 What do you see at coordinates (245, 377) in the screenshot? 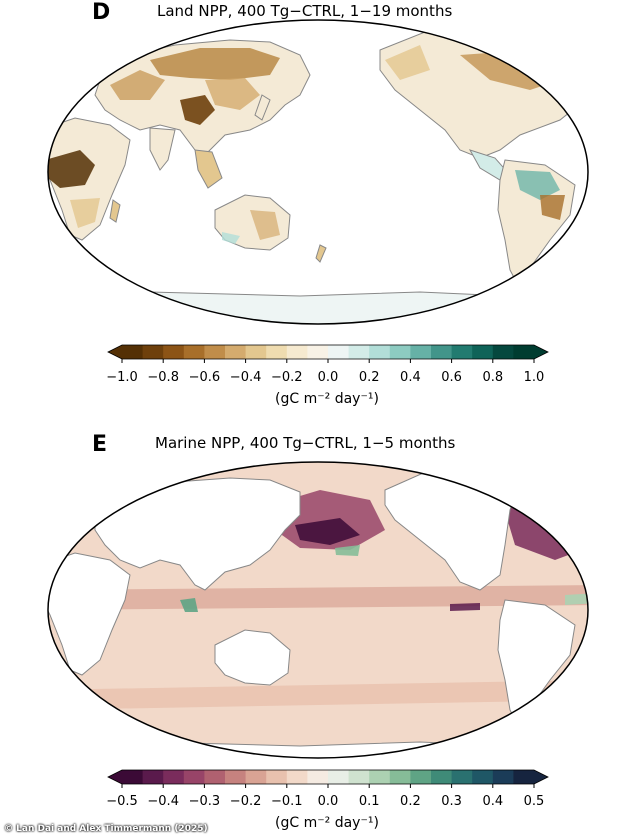
I see `land-npp-colorbar-tick-label: −0.4` at bounding box center [245, 377].